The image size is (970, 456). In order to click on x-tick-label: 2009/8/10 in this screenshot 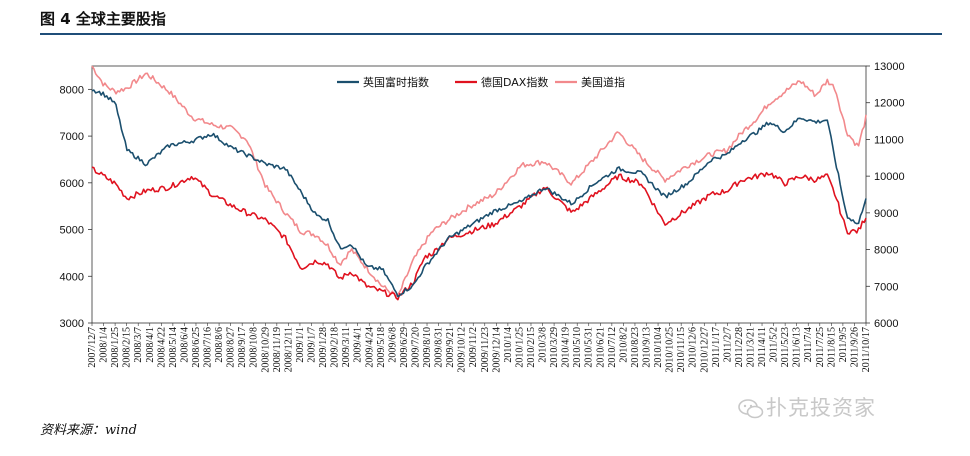, I will do `click(427, 347)`.